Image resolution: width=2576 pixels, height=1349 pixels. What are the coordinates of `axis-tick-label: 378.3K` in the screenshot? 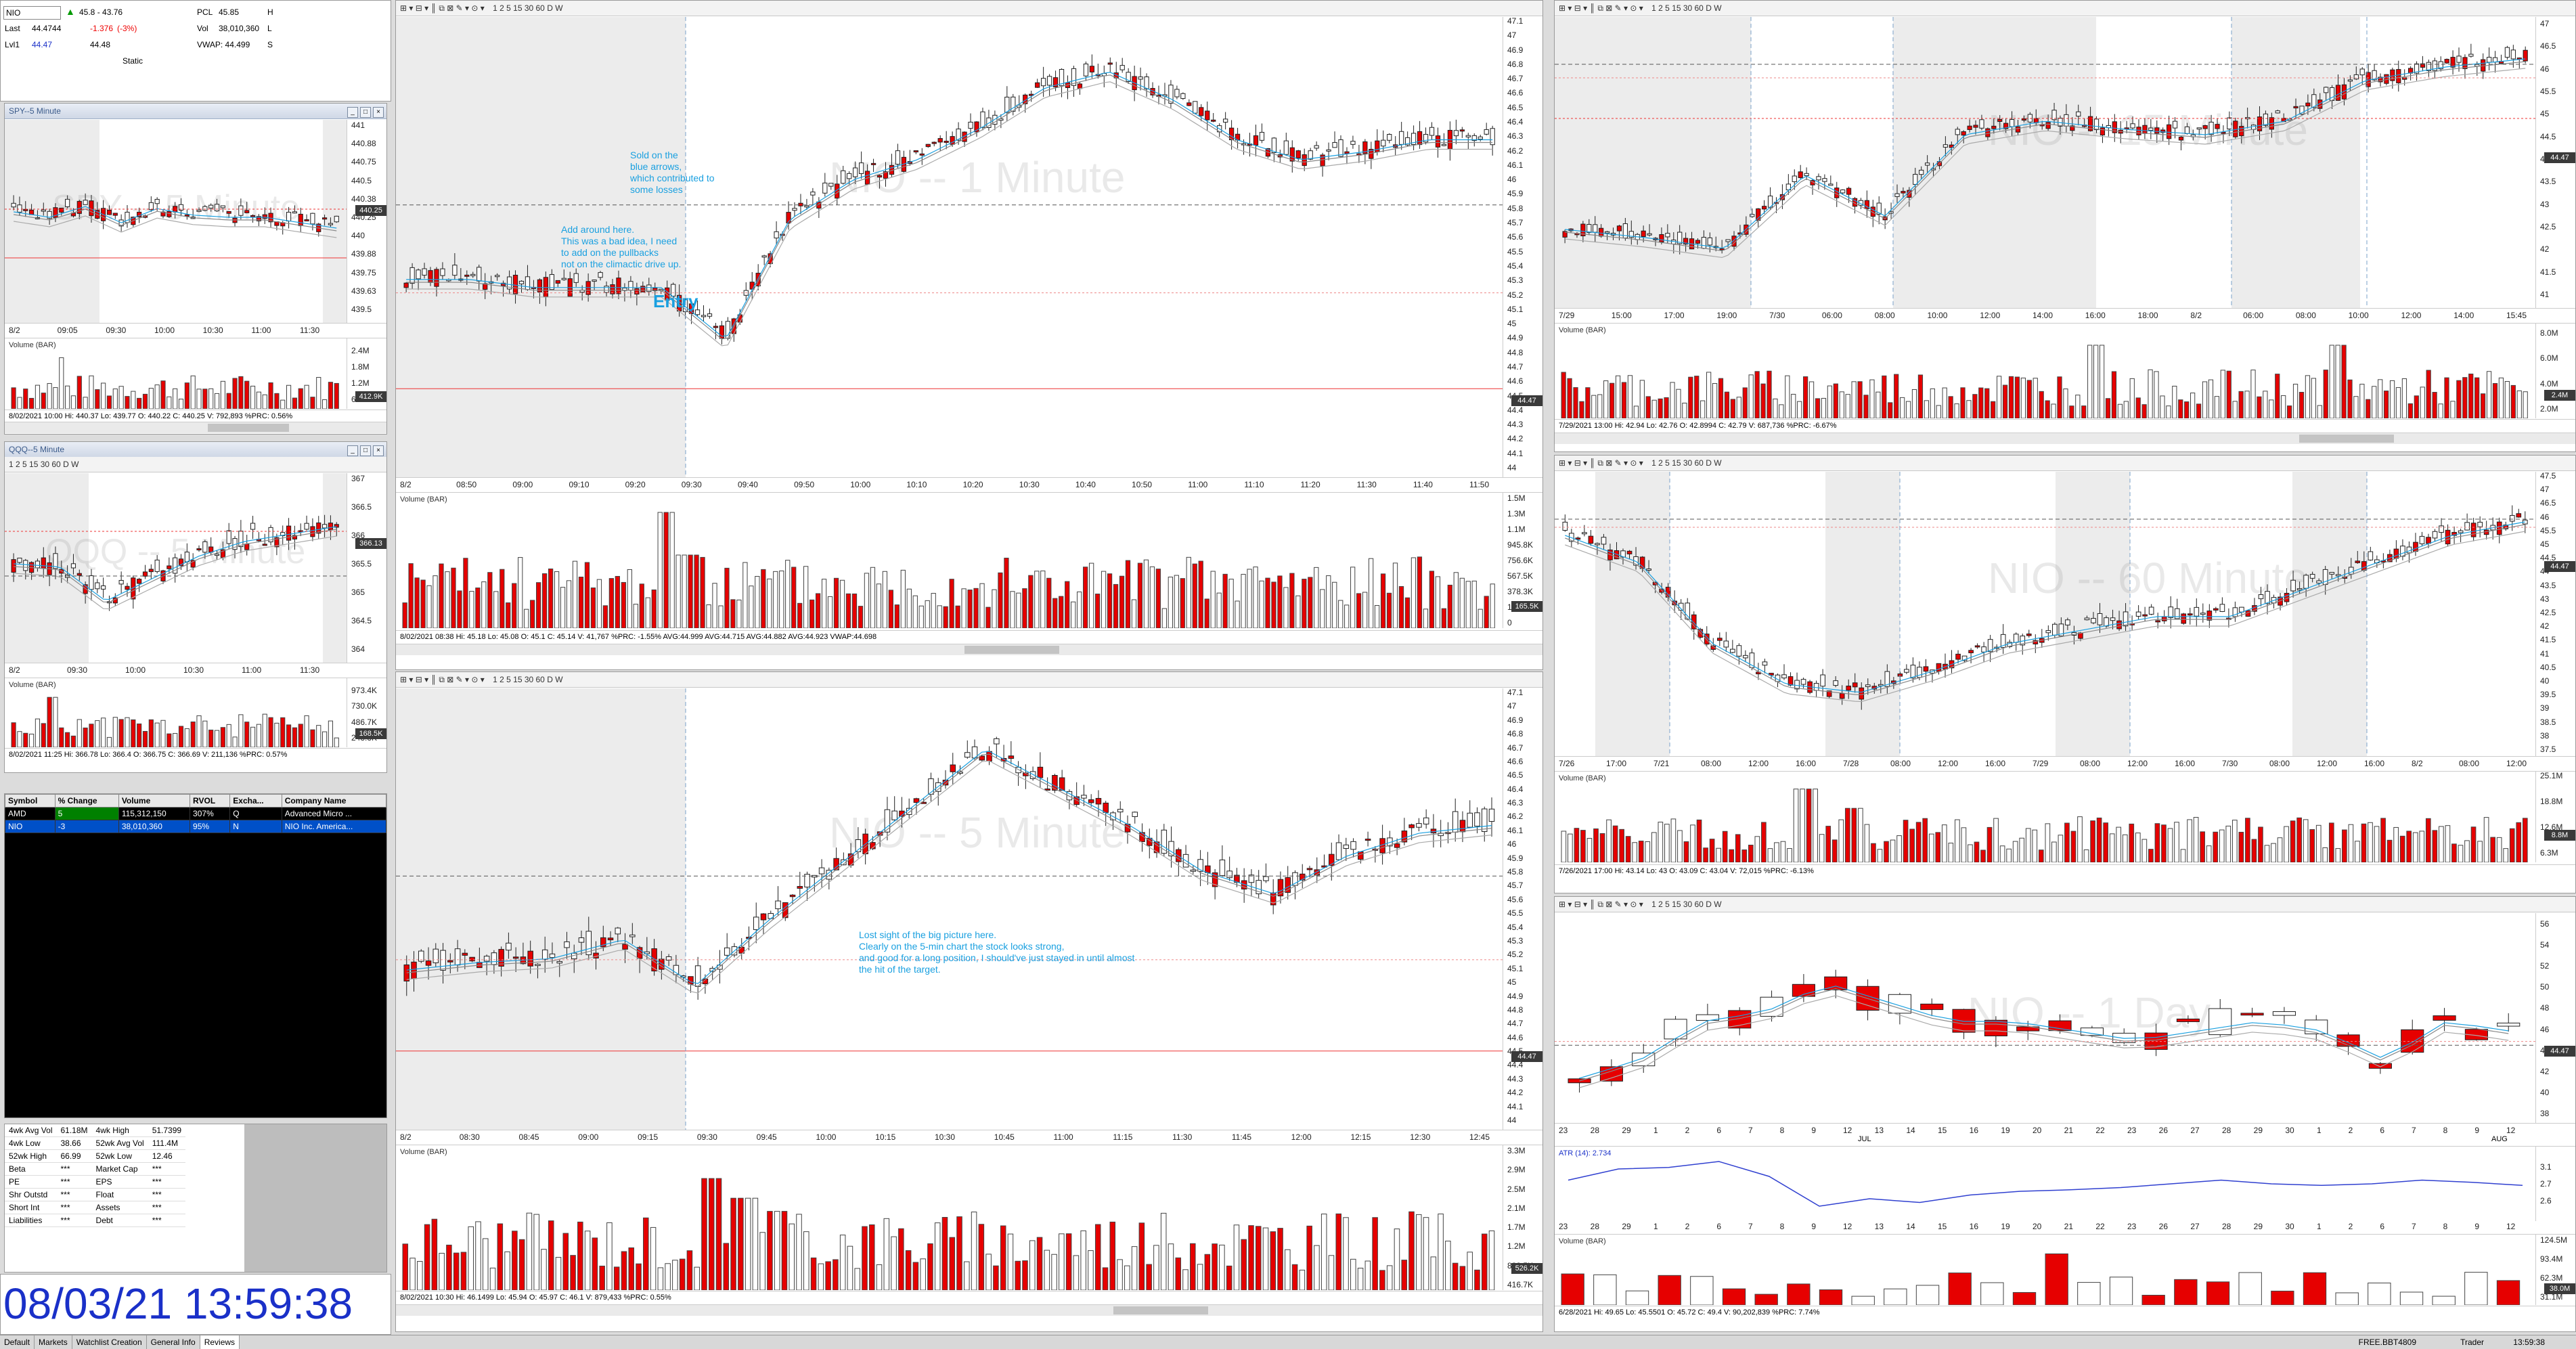 It's located at (1520, 591).